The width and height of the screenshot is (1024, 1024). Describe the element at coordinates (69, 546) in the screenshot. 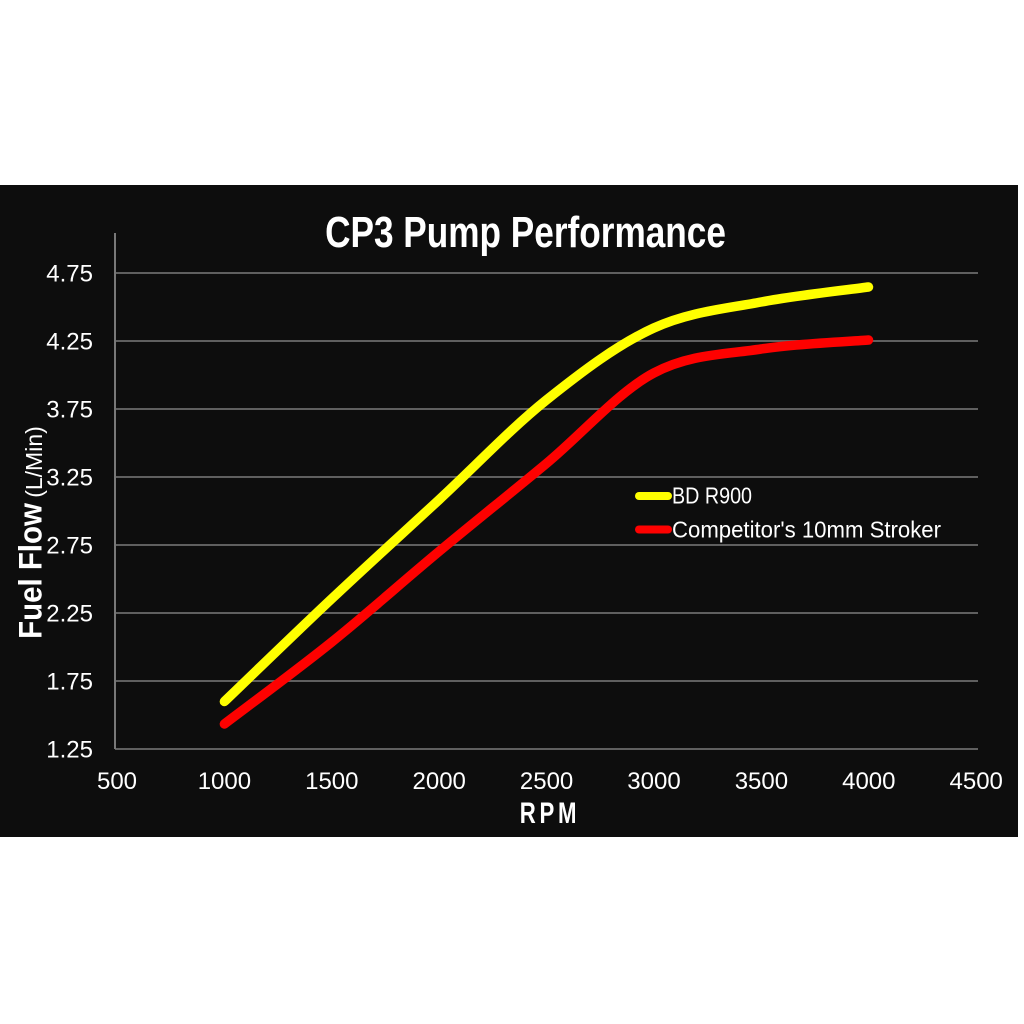

I see `svg-text: 2.75` at that location.